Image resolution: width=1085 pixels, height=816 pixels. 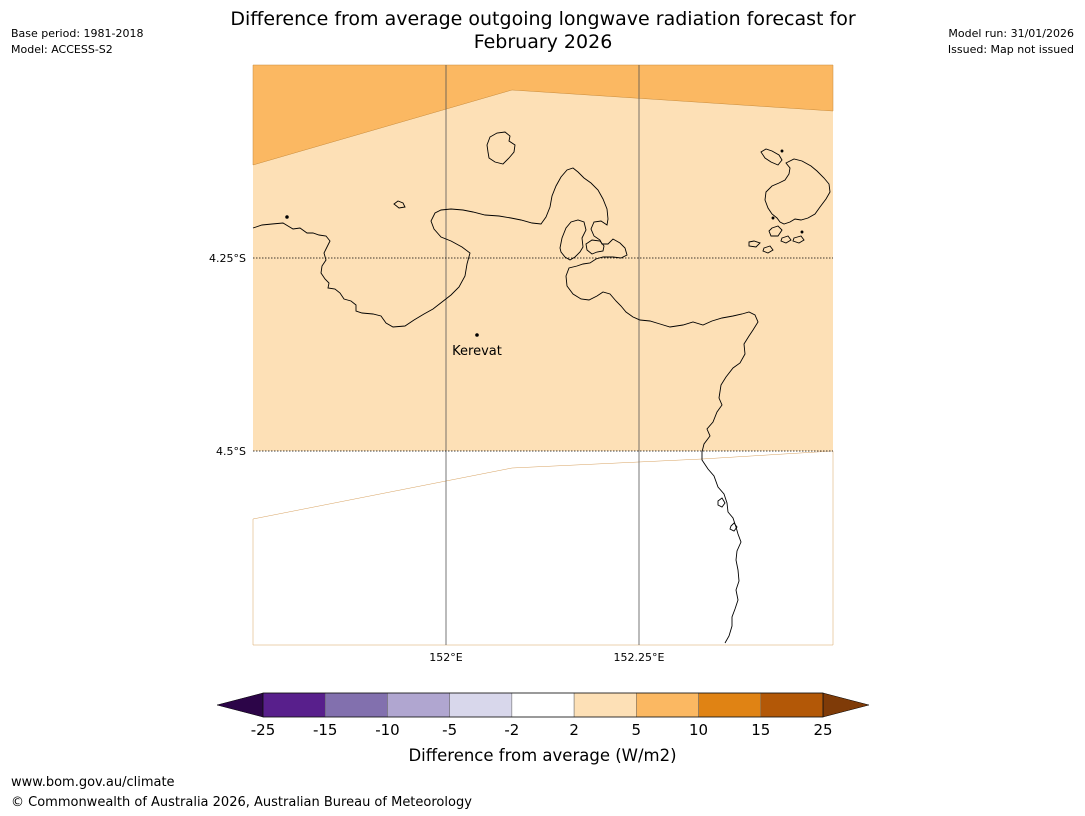 I want to click on colorbar-title: Difference from average (W/m2), so click(x=542, y=755).